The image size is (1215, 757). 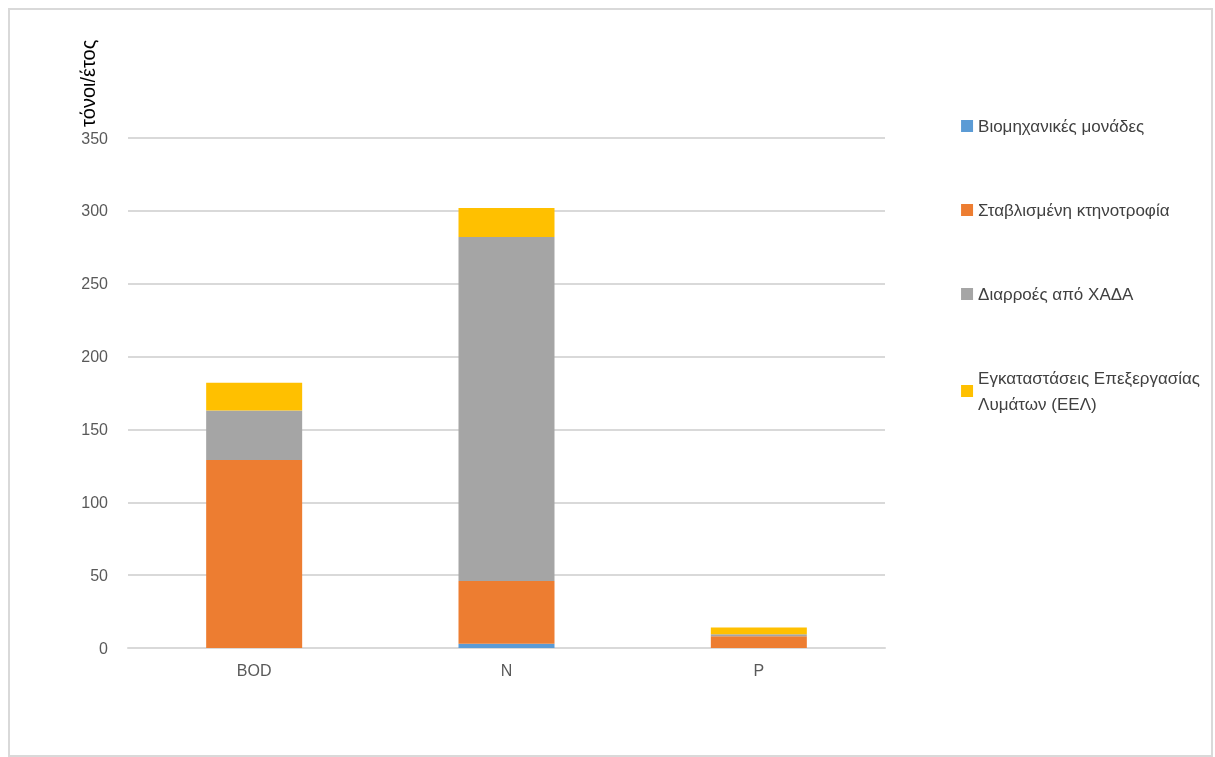 I want to click on legend-label: Σταβλισμένη κτηνοτροφία, so click(x=1074, y=210).